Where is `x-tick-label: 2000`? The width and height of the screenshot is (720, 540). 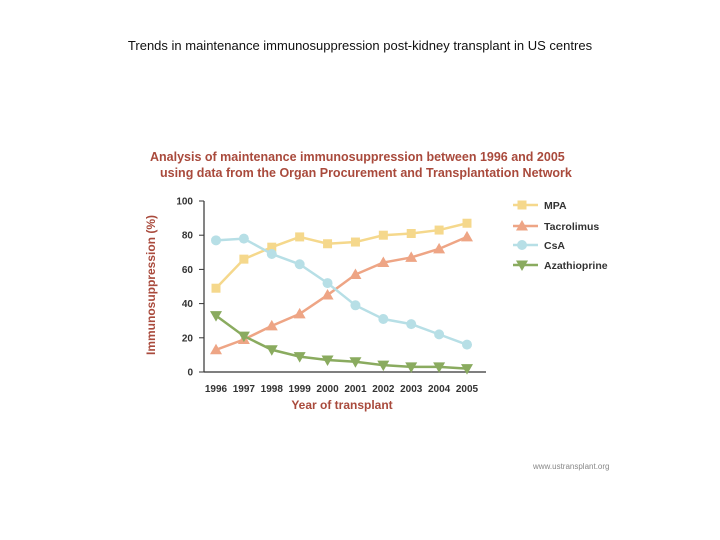
x-tick-label: 2000 is located at coordinates (327, 389).